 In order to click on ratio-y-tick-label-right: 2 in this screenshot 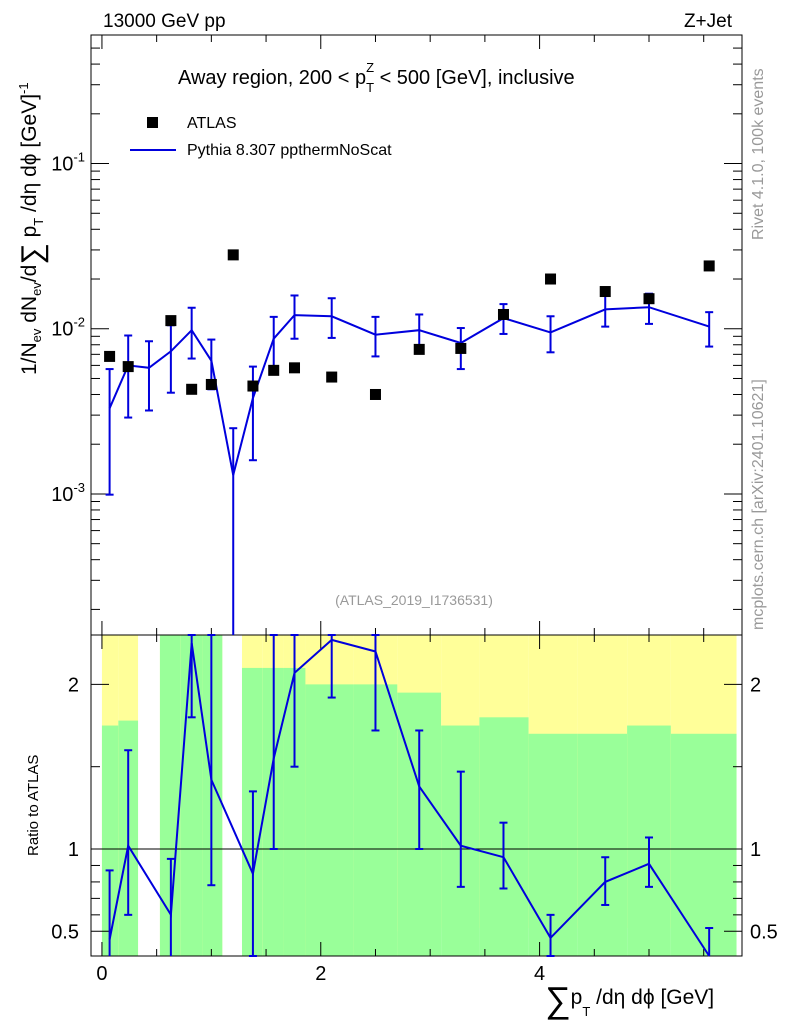, I will do `click(755, 685)`.